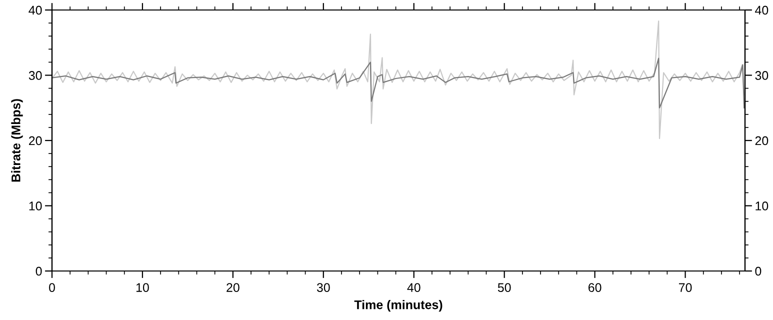 The image size is (773, 320). What do you see at coordinates (17, 140) in the screenshot?
I see `y-axis-title: Bitrate (Mbps)` at bounding box center [17, 140].